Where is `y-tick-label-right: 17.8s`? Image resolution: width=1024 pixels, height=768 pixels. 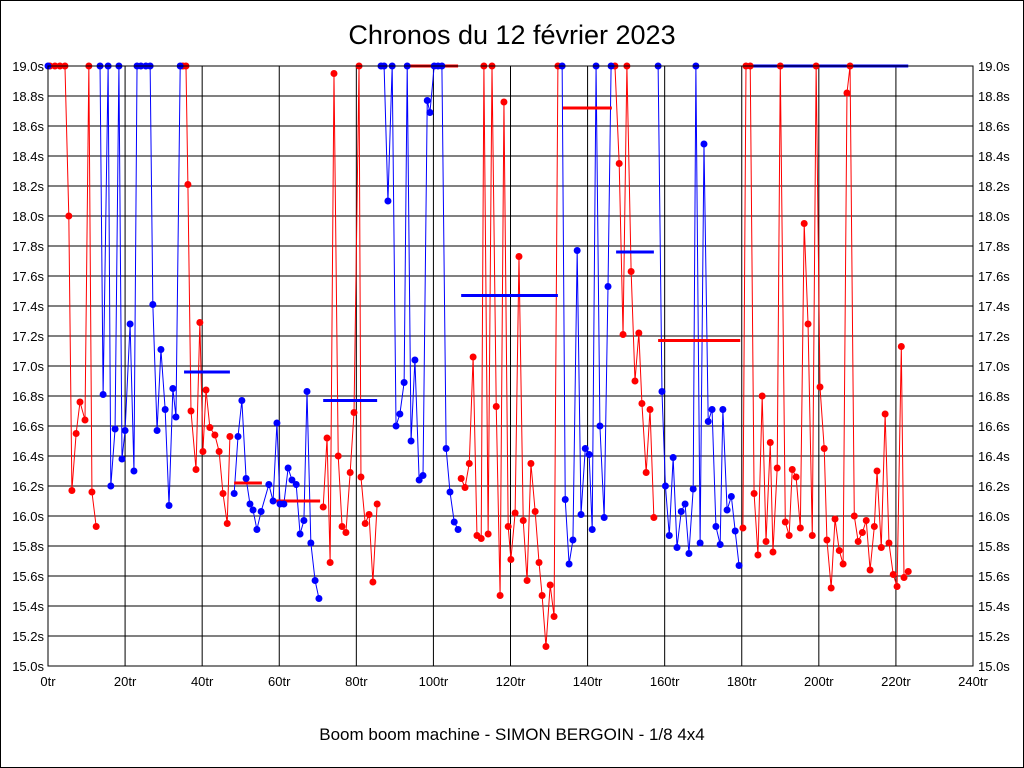 y-tick-label-right: 17.8s is located at coordinates (994, 246).